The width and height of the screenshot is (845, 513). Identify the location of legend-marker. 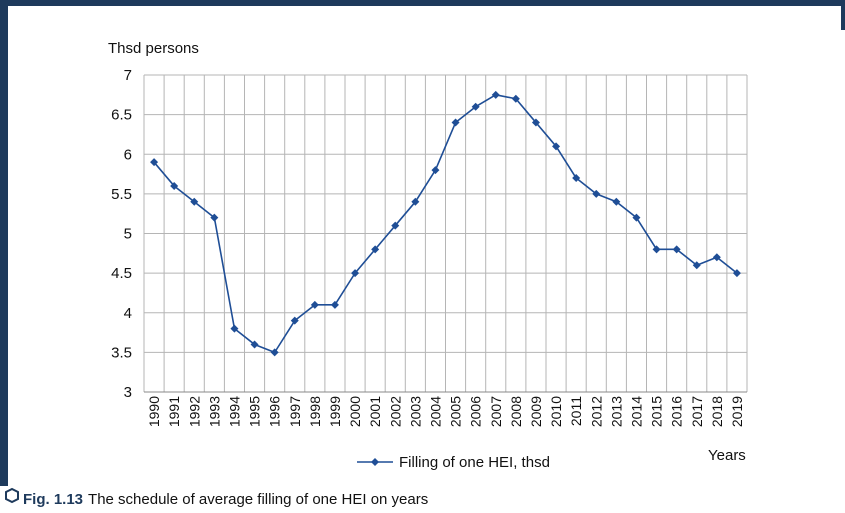
(375, 462).